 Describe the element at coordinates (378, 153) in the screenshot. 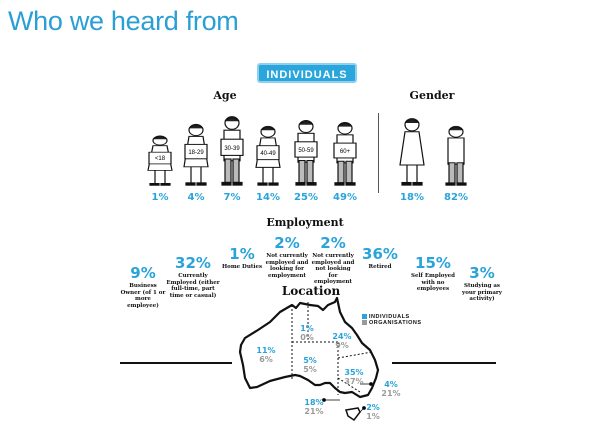

I see `divider` at that location.